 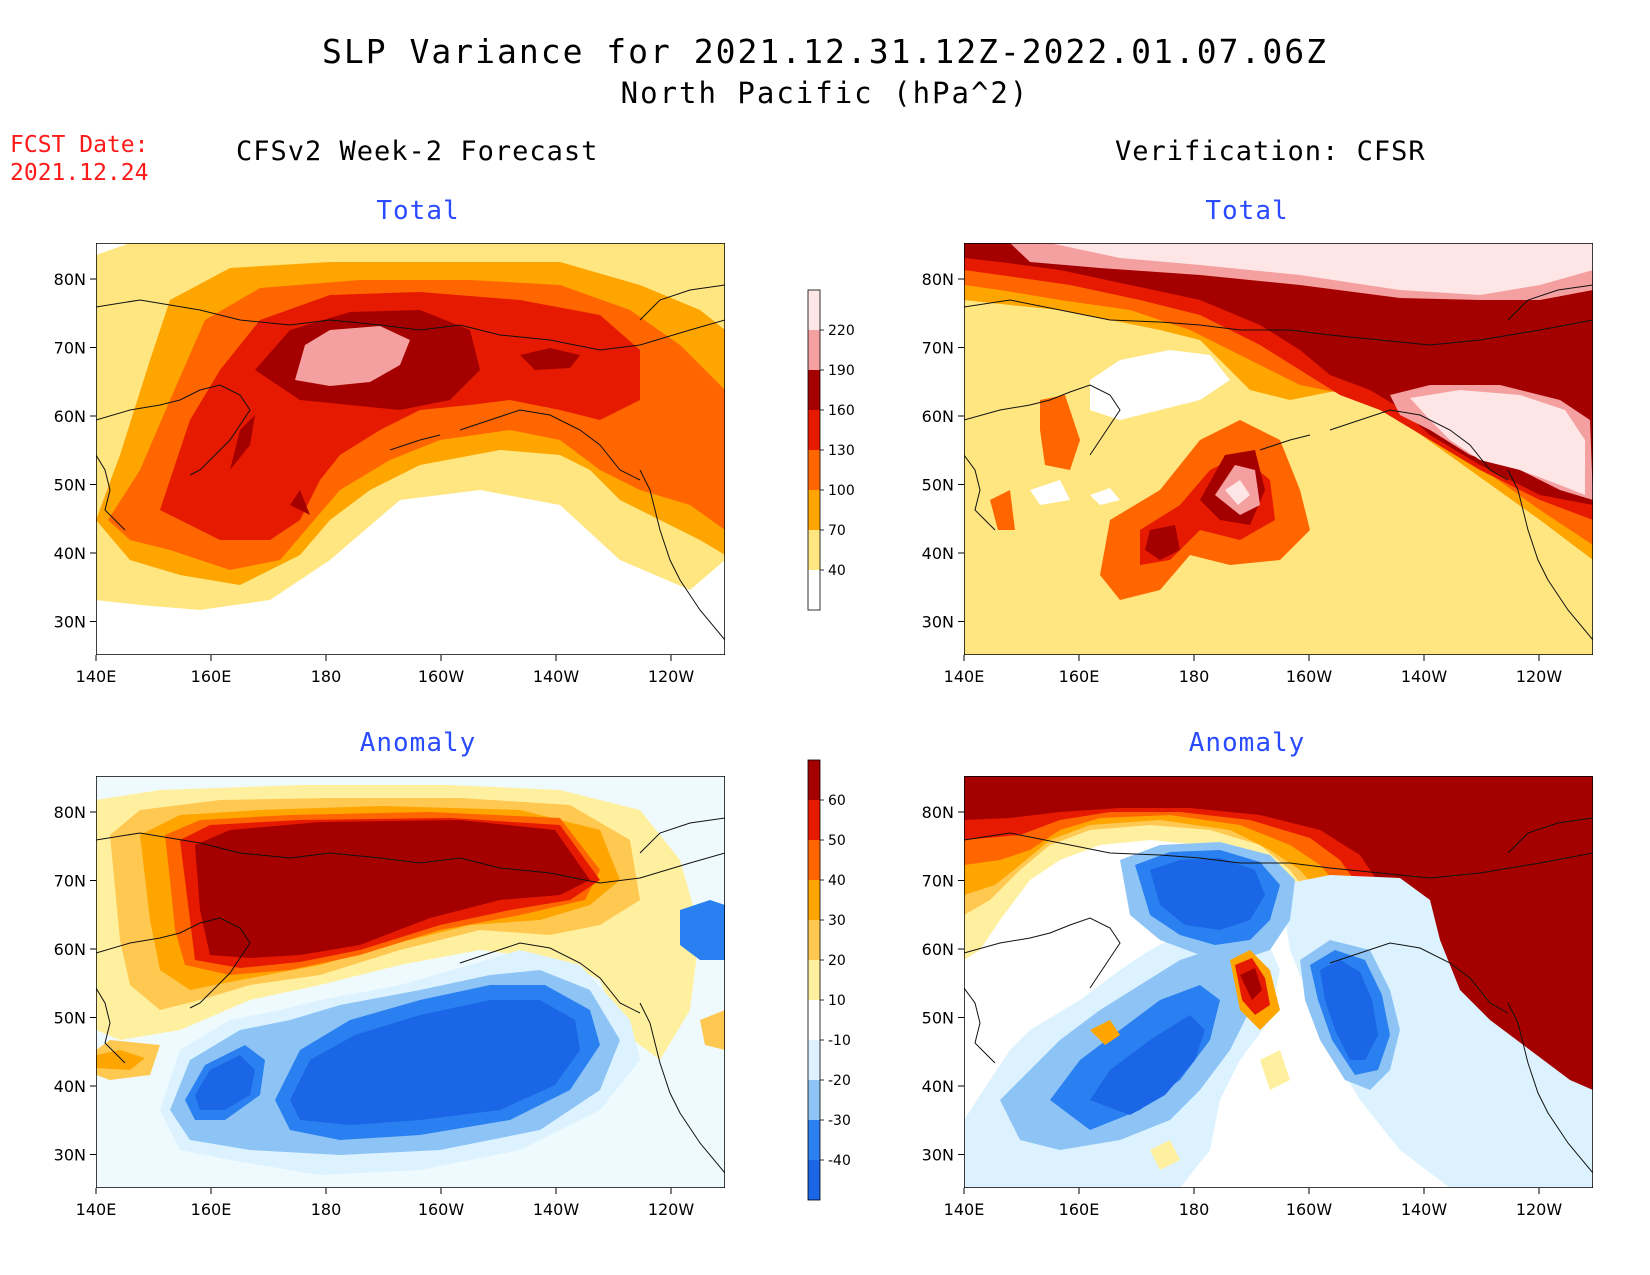 I want to click on forecast-date-label: FCST Date:, so click(x=79, y=145).